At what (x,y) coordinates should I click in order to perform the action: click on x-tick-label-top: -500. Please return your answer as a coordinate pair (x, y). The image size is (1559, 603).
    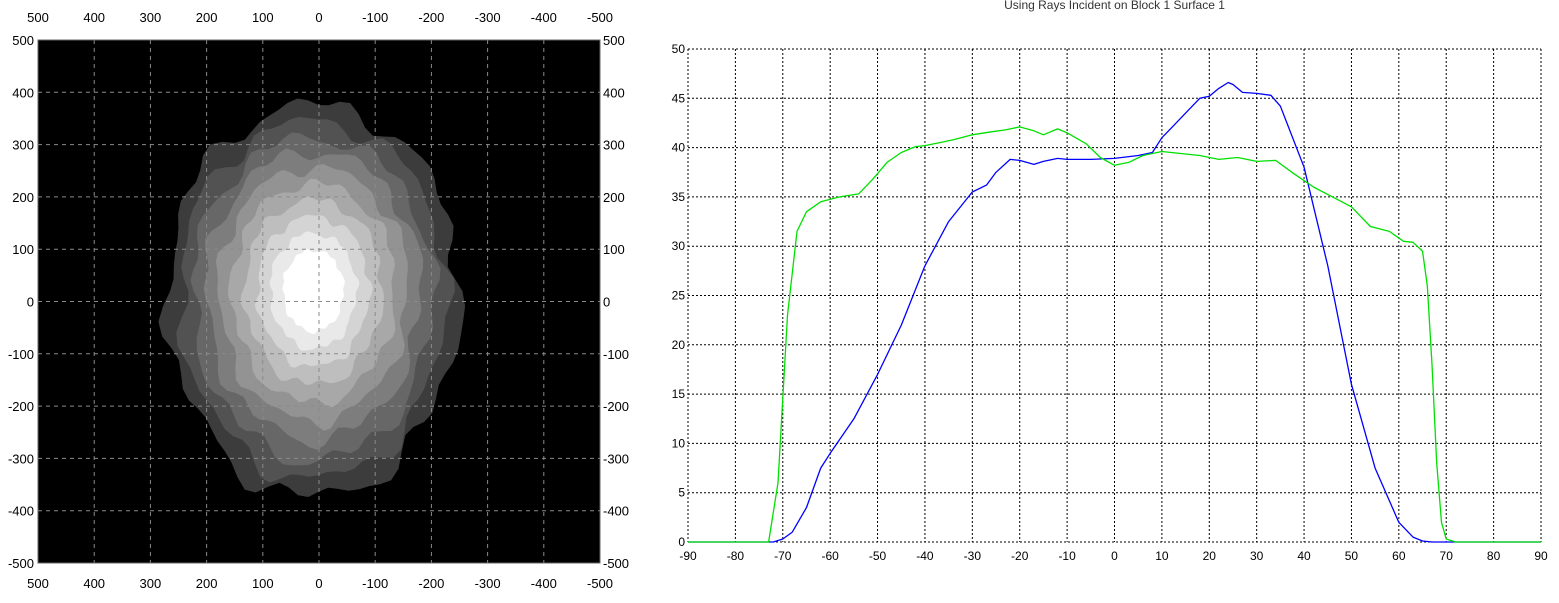
    Looking at the image, I should click on (600, 17).